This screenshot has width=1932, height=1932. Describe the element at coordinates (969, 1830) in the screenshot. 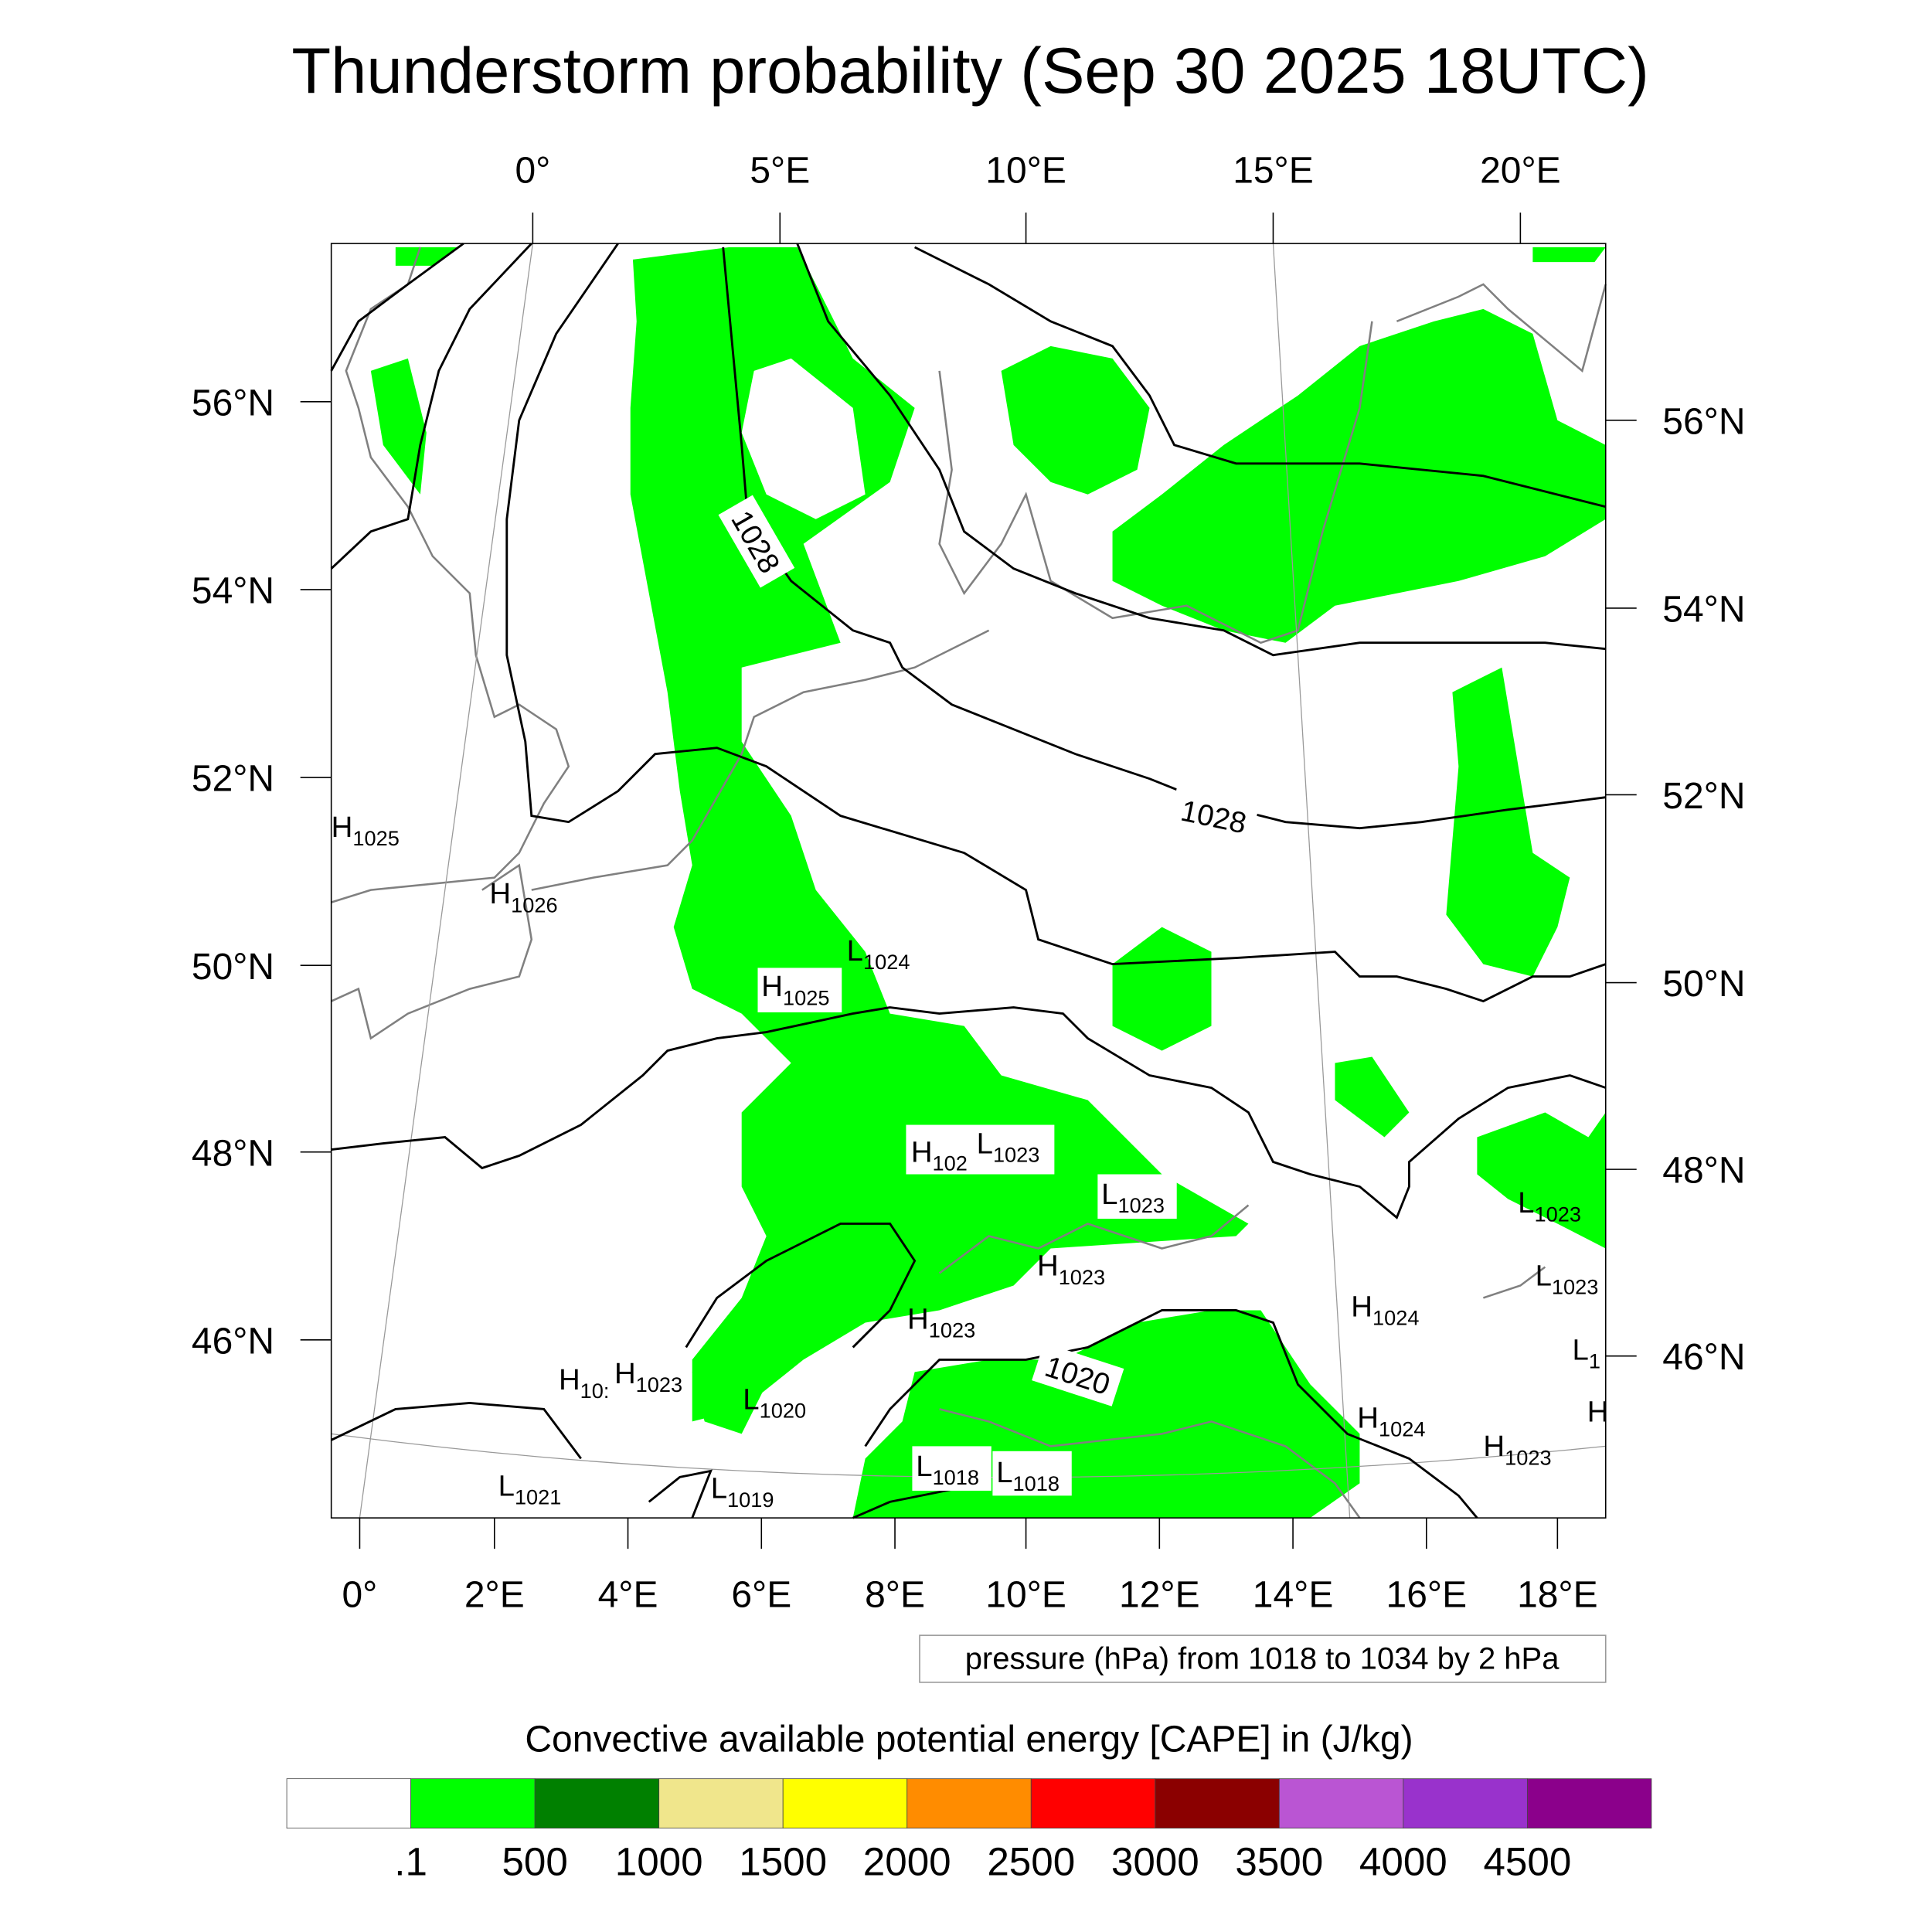

I see `colorbar: .1 500 1000 1500 2000 2500 3000 3500 4000 4500` at that location.